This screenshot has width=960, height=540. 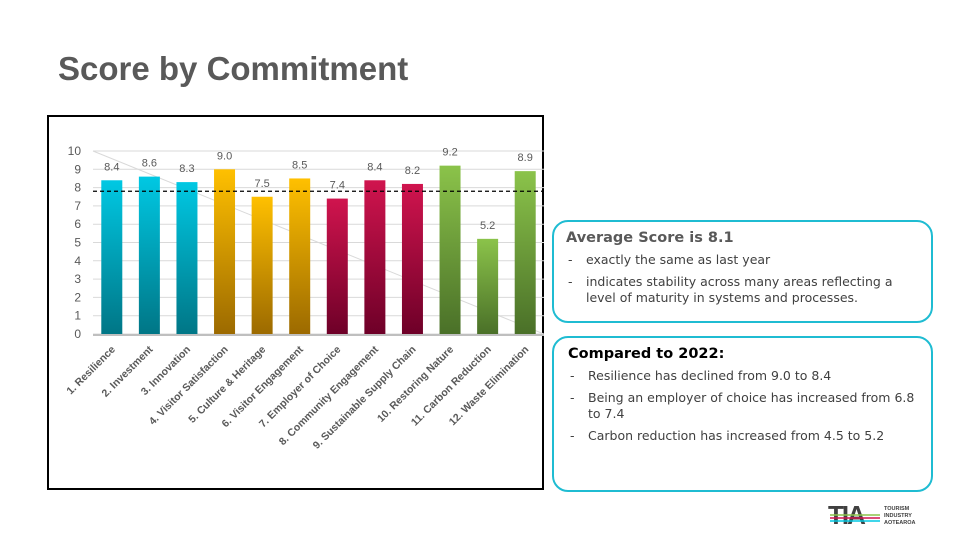 I want to click on svg-text: TOURISM, so click(x=897, y=509).